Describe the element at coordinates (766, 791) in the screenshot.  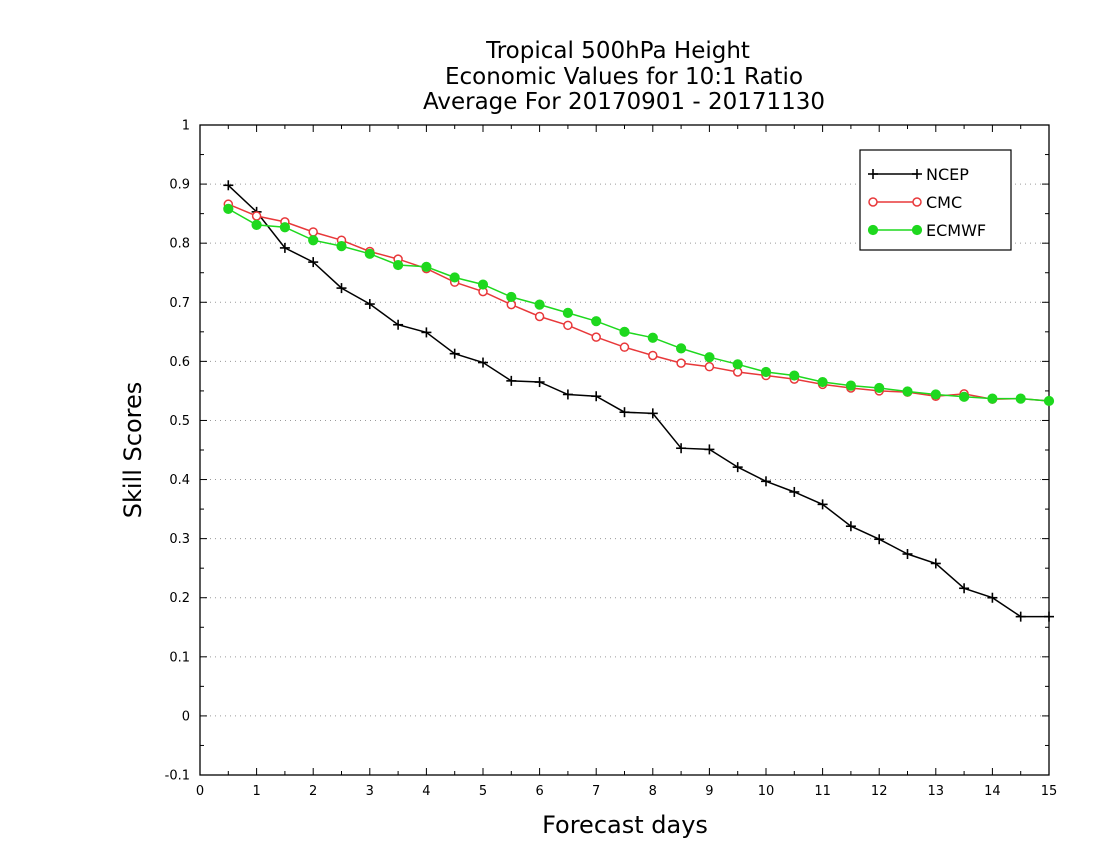
I see `x-tick-label: 10` at that location.